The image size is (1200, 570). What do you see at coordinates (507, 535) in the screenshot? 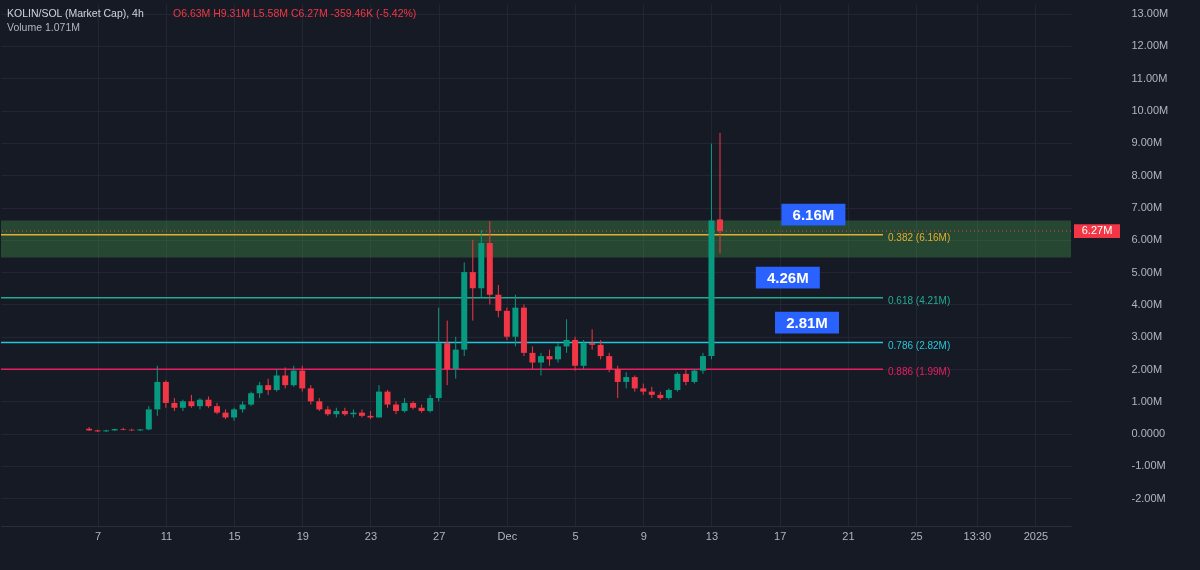
I see `x-tick-label: Dec` at bounding box center [507, 535].